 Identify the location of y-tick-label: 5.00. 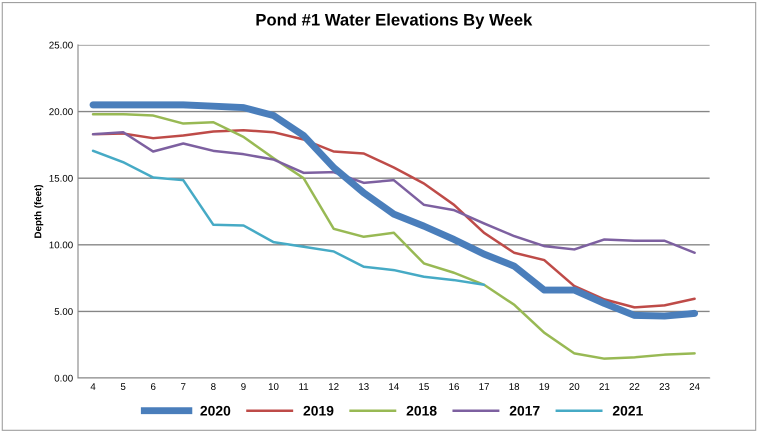
(63, 312).